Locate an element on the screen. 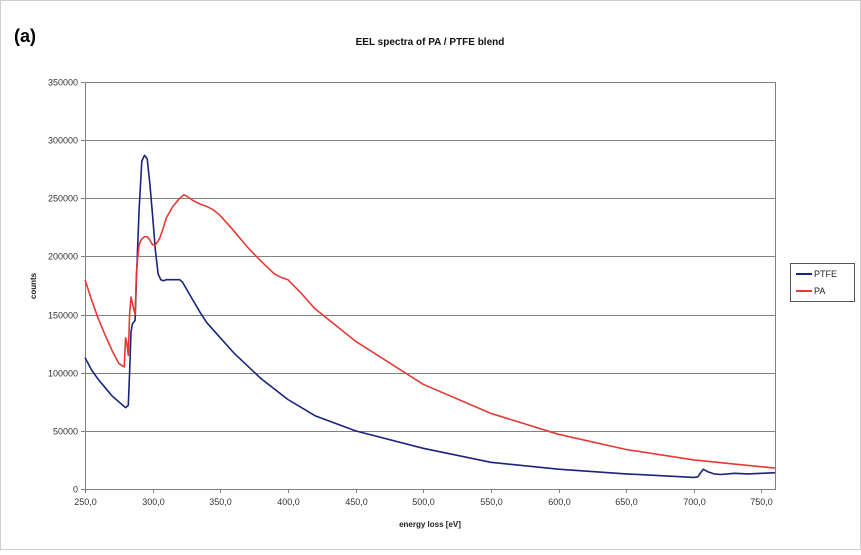 Image resolution: width=861 pixels, height=555 pixels. x-tick-label: 300,0 is located at coordinates (153, 502).